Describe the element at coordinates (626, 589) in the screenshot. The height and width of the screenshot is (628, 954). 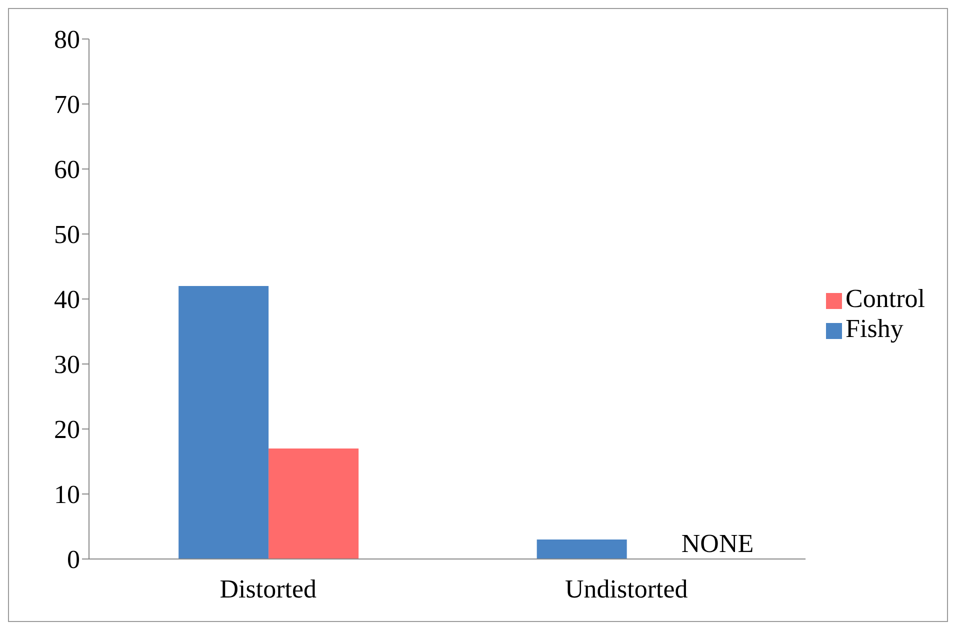
I see `x-tick-label: Undistorted` at that location.